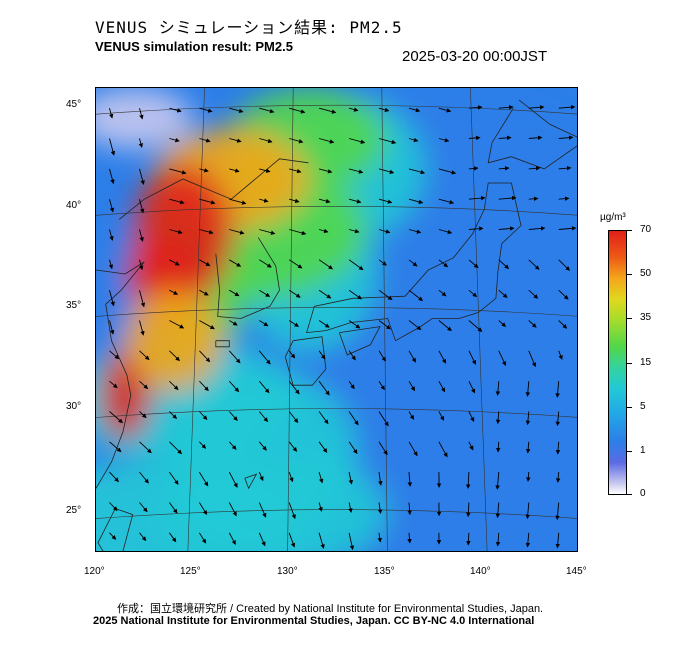  What do you see at coordinates (646, 229) in the screenshot?
I see `colorbar-tick-70: 70` at bounding box center [646, 229].